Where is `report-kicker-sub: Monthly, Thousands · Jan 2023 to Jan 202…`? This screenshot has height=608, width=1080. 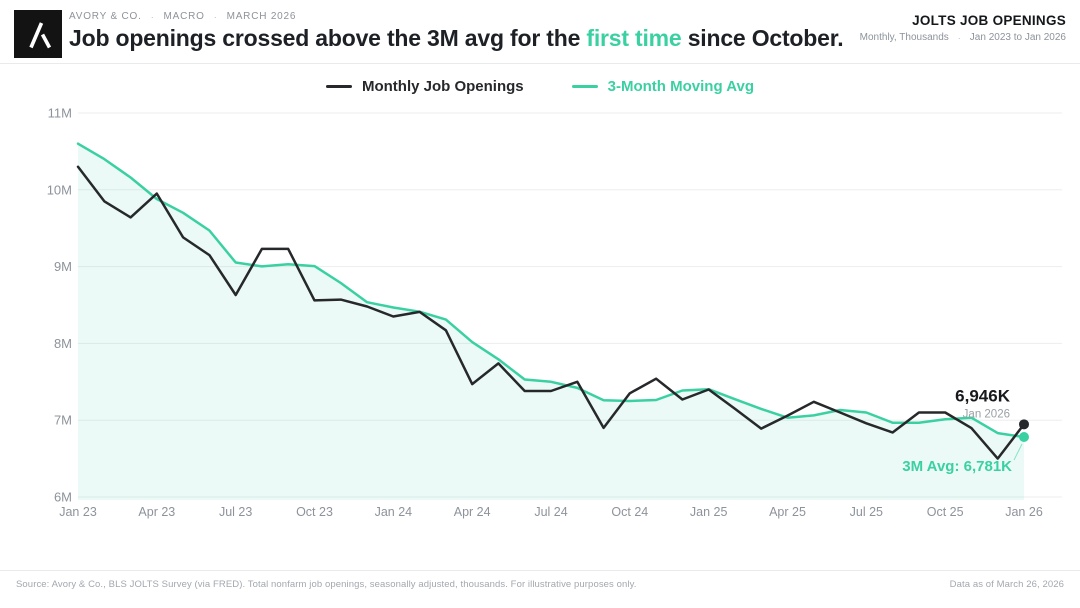
report-kicker-sub: Monthly, Thousands · Jan 2023 to Jan 202… is located at coordinates (963, 37).